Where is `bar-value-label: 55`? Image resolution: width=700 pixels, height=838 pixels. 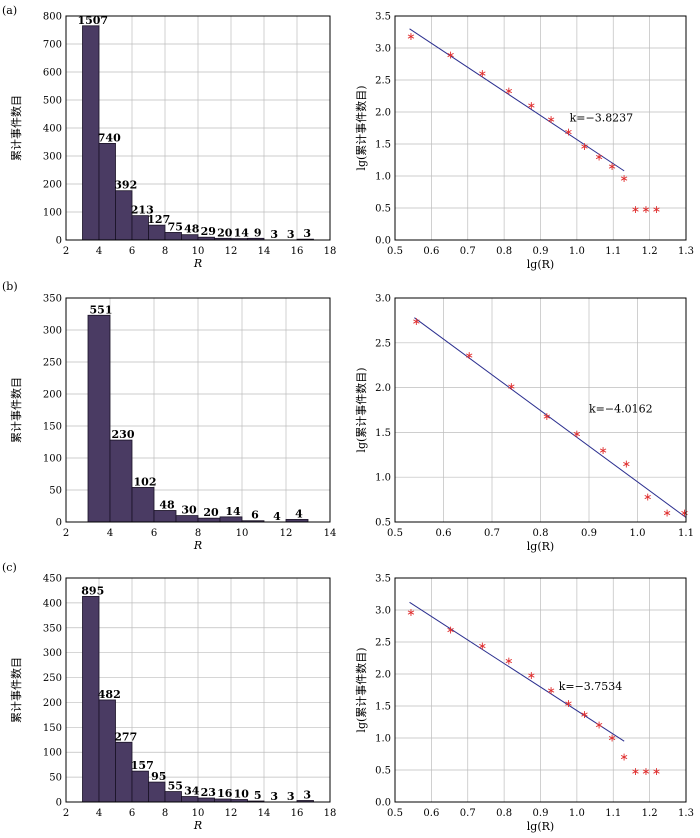 bar-value-label: 55 is located at coordinates (175, 786).